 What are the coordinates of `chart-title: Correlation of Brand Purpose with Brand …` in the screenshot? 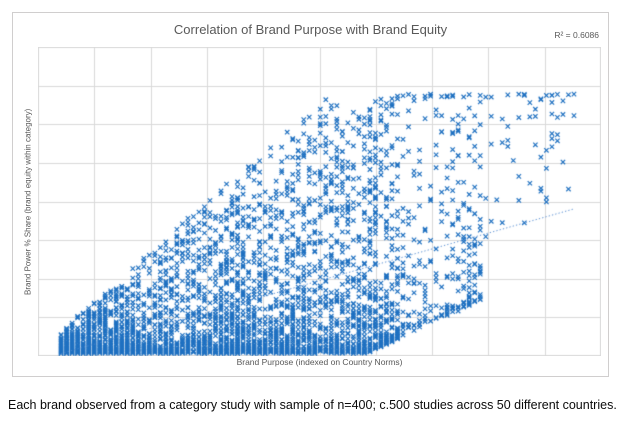 It's located at (310, 29).